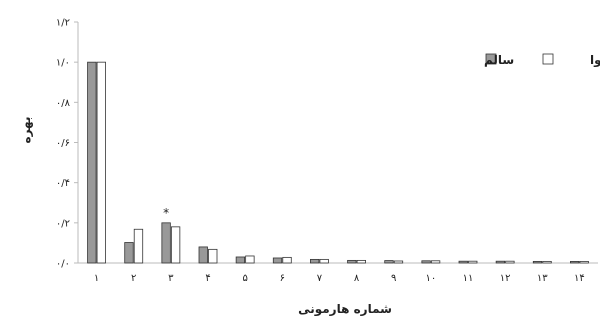  Describe the element at coordinates (171, 278) in the screenshot. I see `x-tick-label: ۳` at that location.